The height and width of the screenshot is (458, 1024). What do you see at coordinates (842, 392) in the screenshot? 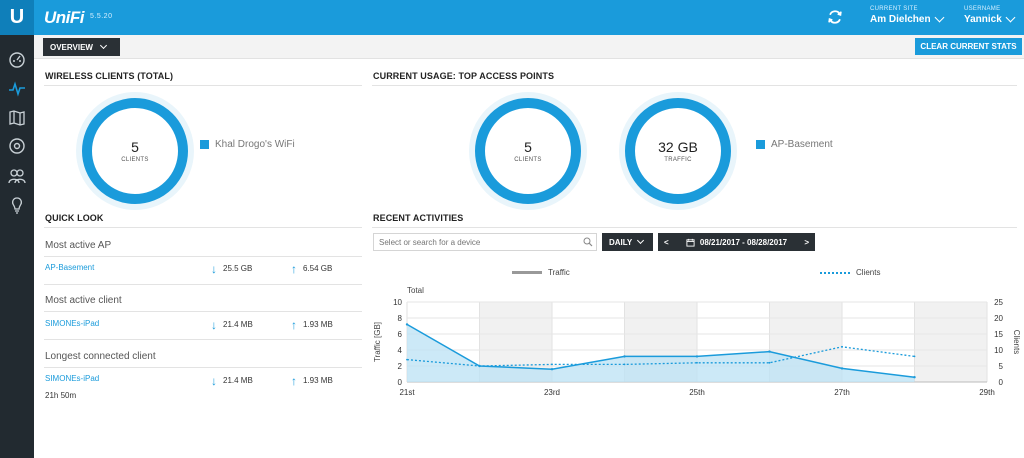
I see `x-tick-label: 27th` at bounding box center [842, 392].